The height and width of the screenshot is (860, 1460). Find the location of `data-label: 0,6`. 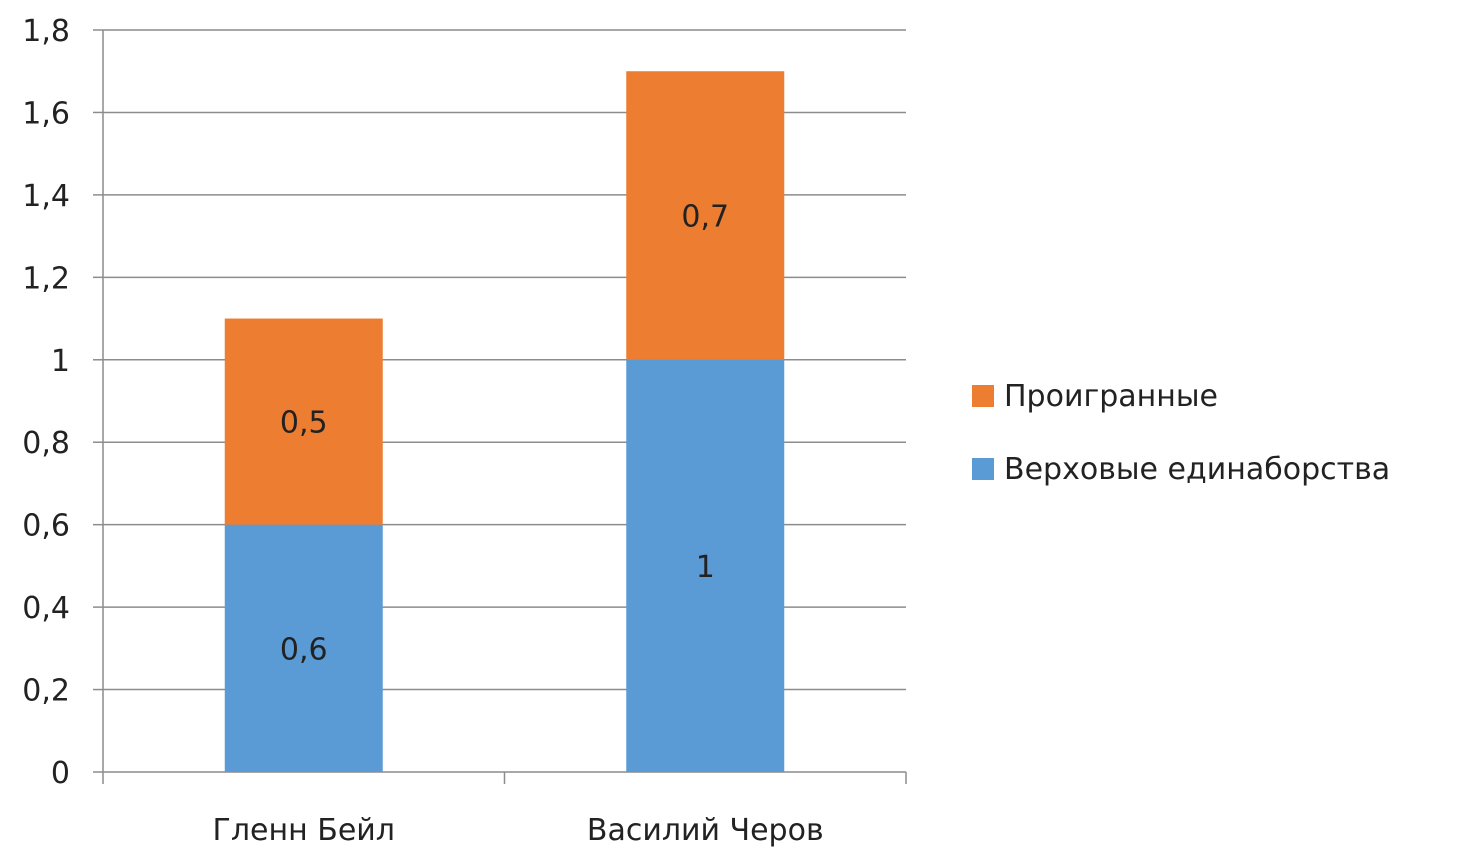

data-label: 0,6 is located at coordinates (304, 649).